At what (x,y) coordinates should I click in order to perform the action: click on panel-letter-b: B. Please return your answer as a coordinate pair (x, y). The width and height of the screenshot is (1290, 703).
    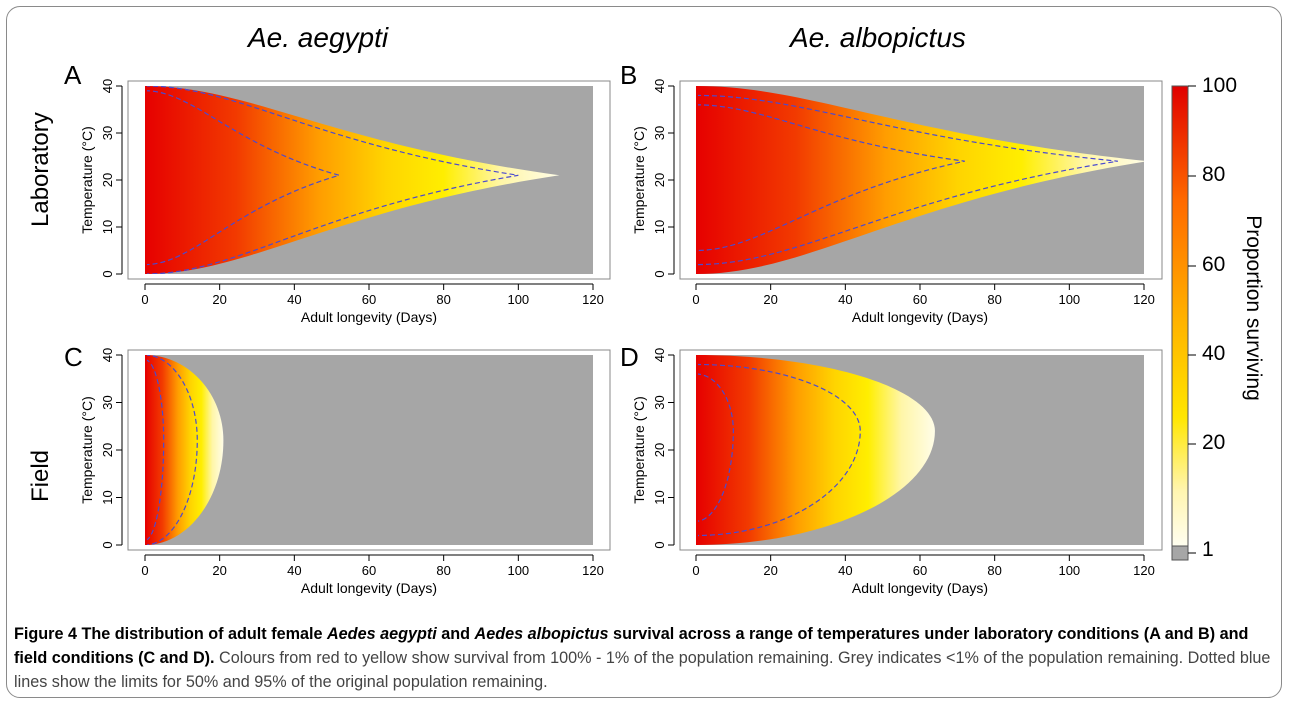
    Looking at the image, I should click on (629, 75).